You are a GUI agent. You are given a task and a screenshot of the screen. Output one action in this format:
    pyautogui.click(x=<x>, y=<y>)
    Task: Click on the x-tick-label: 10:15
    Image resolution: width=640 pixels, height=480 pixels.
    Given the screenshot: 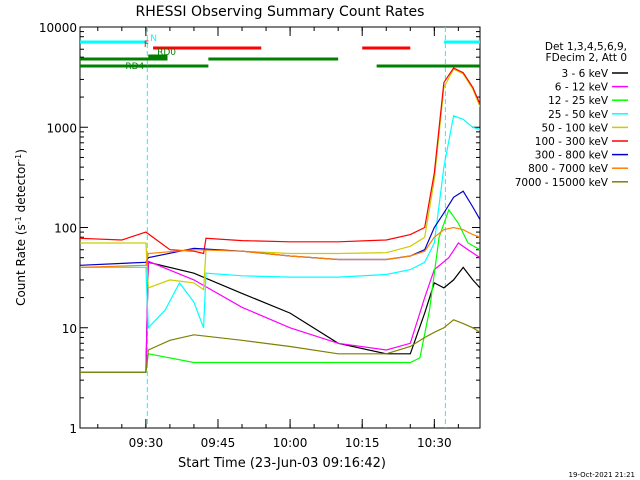 What is the action you would take?
    pyautogui.click(x=362, y=443)
    